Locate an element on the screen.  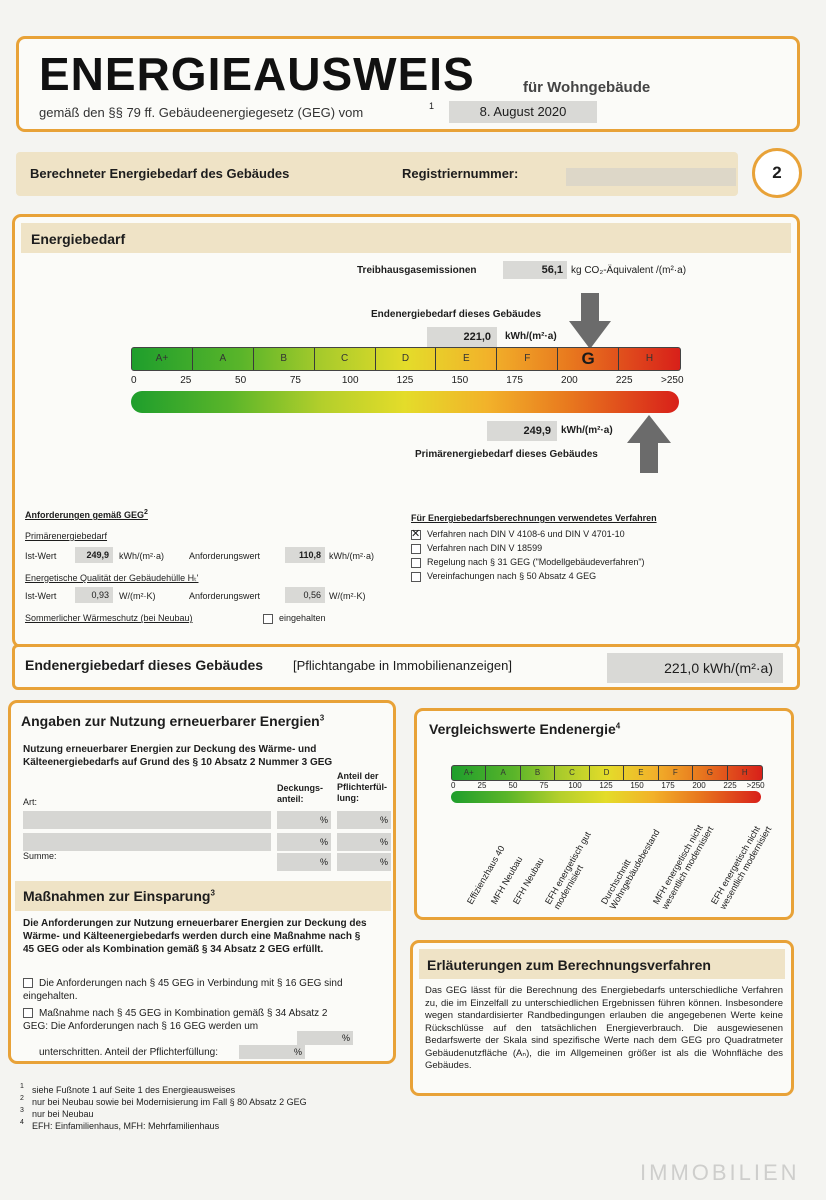
scale-tick: 175 is located at coordinates (668, 785).